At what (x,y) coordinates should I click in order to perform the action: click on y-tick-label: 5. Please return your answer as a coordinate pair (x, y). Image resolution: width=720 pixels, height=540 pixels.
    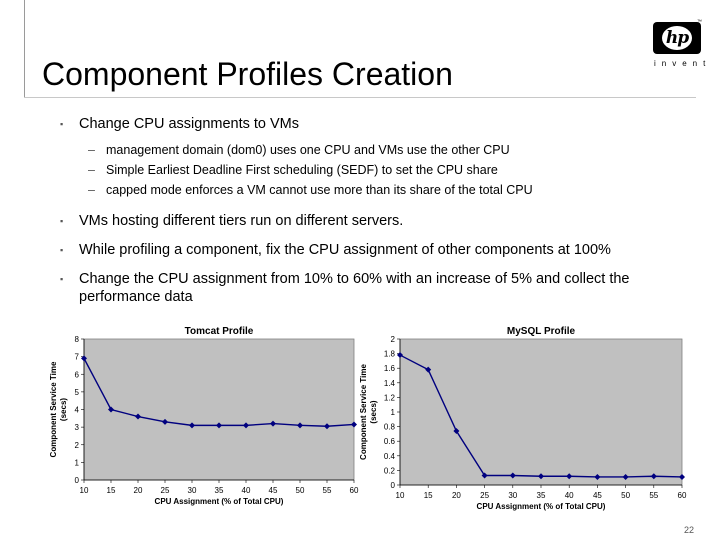
    Looking at the image, I should click on (77, 392).